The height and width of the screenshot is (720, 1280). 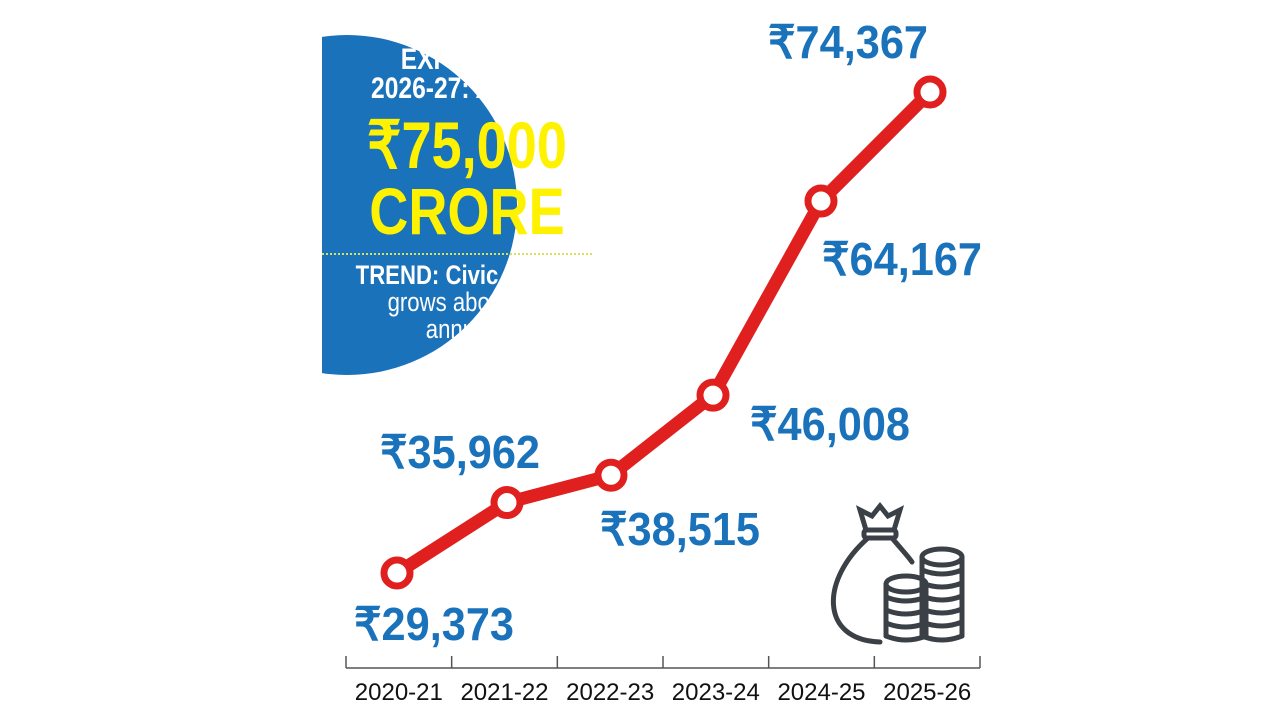 What do you see at coordinates (467, 88) in the screenshot?
I see `callout-line2: 2026-27: ABOVE` at bounding box center [467, 88].